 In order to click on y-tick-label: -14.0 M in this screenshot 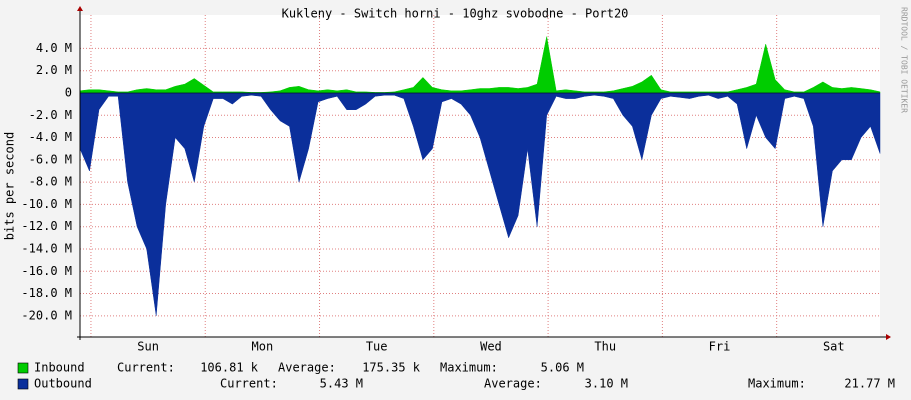, I will do `click(46, 248)`.